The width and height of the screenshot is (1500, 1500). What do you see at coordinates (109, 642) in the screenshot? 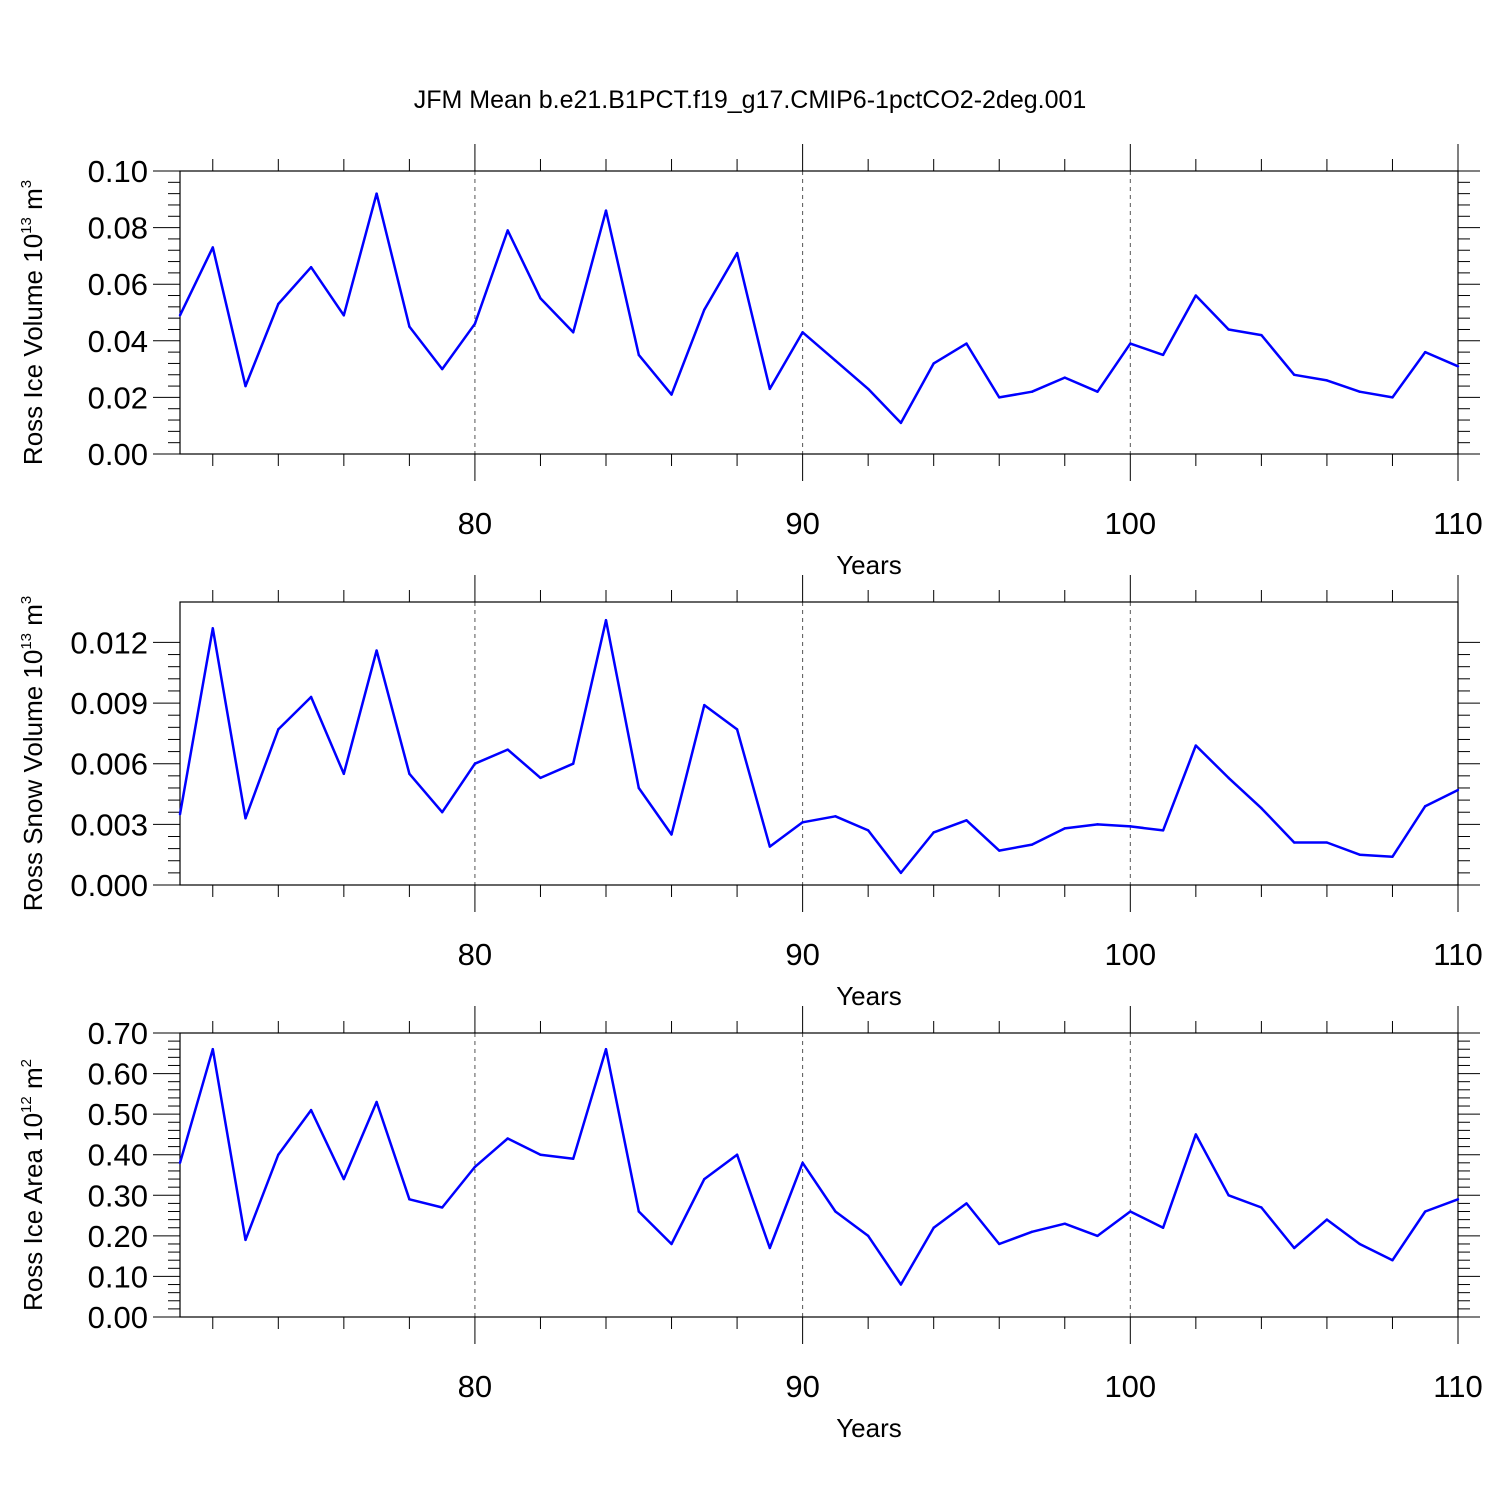
I see `y-tick-label: 0.012` at bounding box center [109, 642].